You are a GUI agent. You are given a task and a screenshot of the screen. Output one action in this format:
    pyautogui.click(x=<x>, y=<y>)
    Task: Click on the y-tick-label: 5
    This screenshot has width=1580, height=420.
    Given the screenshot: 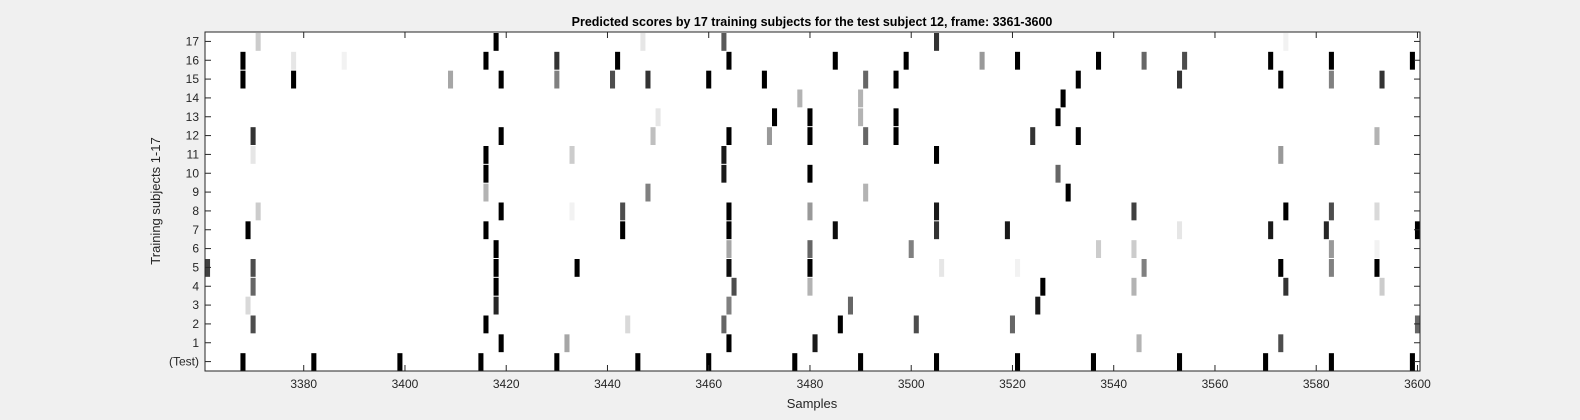 What is the action you would take?
    pyautogui.click(x=195, y=267)
    